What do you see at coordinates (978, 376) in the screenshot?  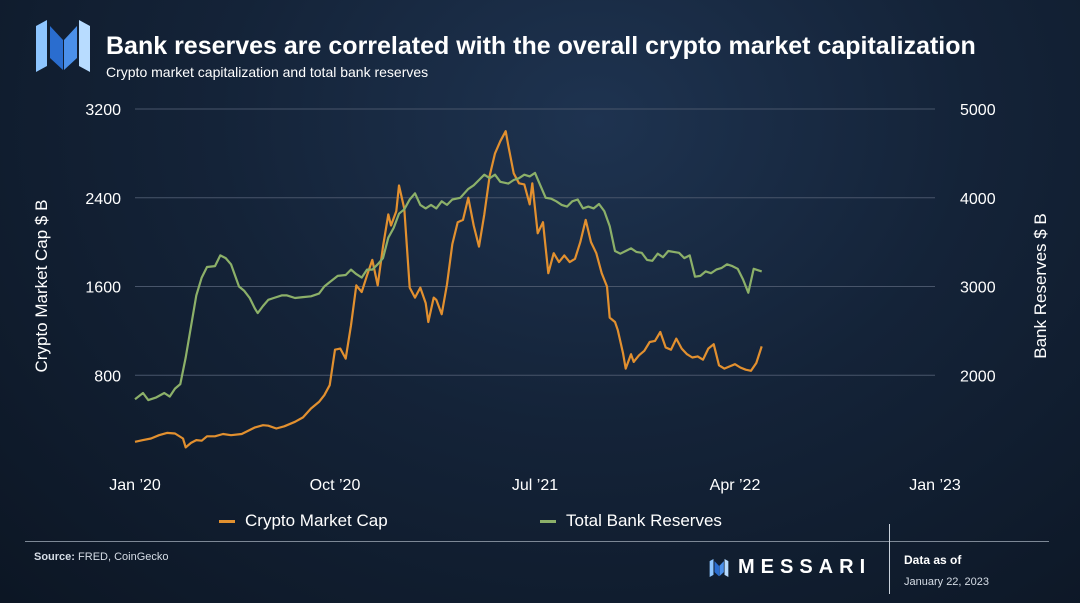 I see `y-tick-right: 2000` at bounding box center [978, 376].